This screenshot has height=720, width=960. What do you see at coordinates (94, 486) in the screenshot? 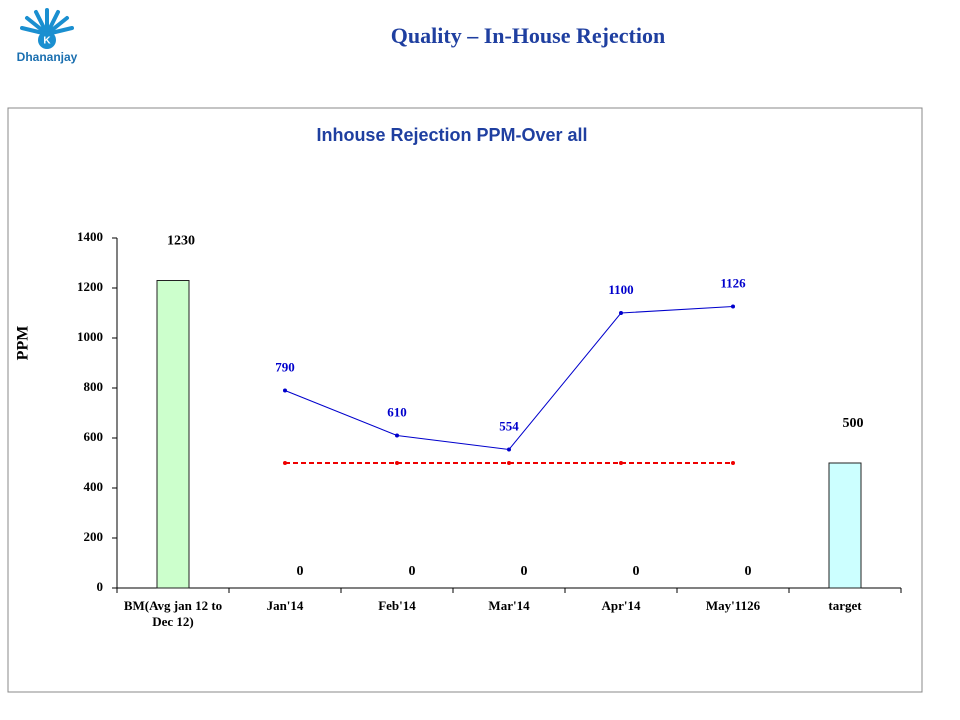
I see `y-tick-label: 400` at bounding box center [94, 486].